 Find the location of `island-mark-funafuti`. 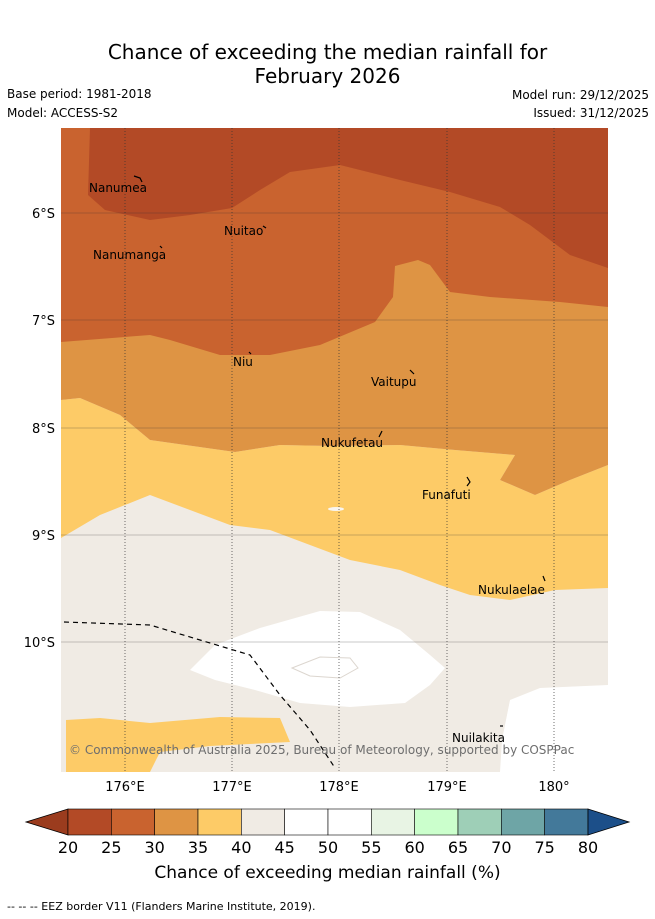

island-mark-funafuti is located at coordinates (468, 481).